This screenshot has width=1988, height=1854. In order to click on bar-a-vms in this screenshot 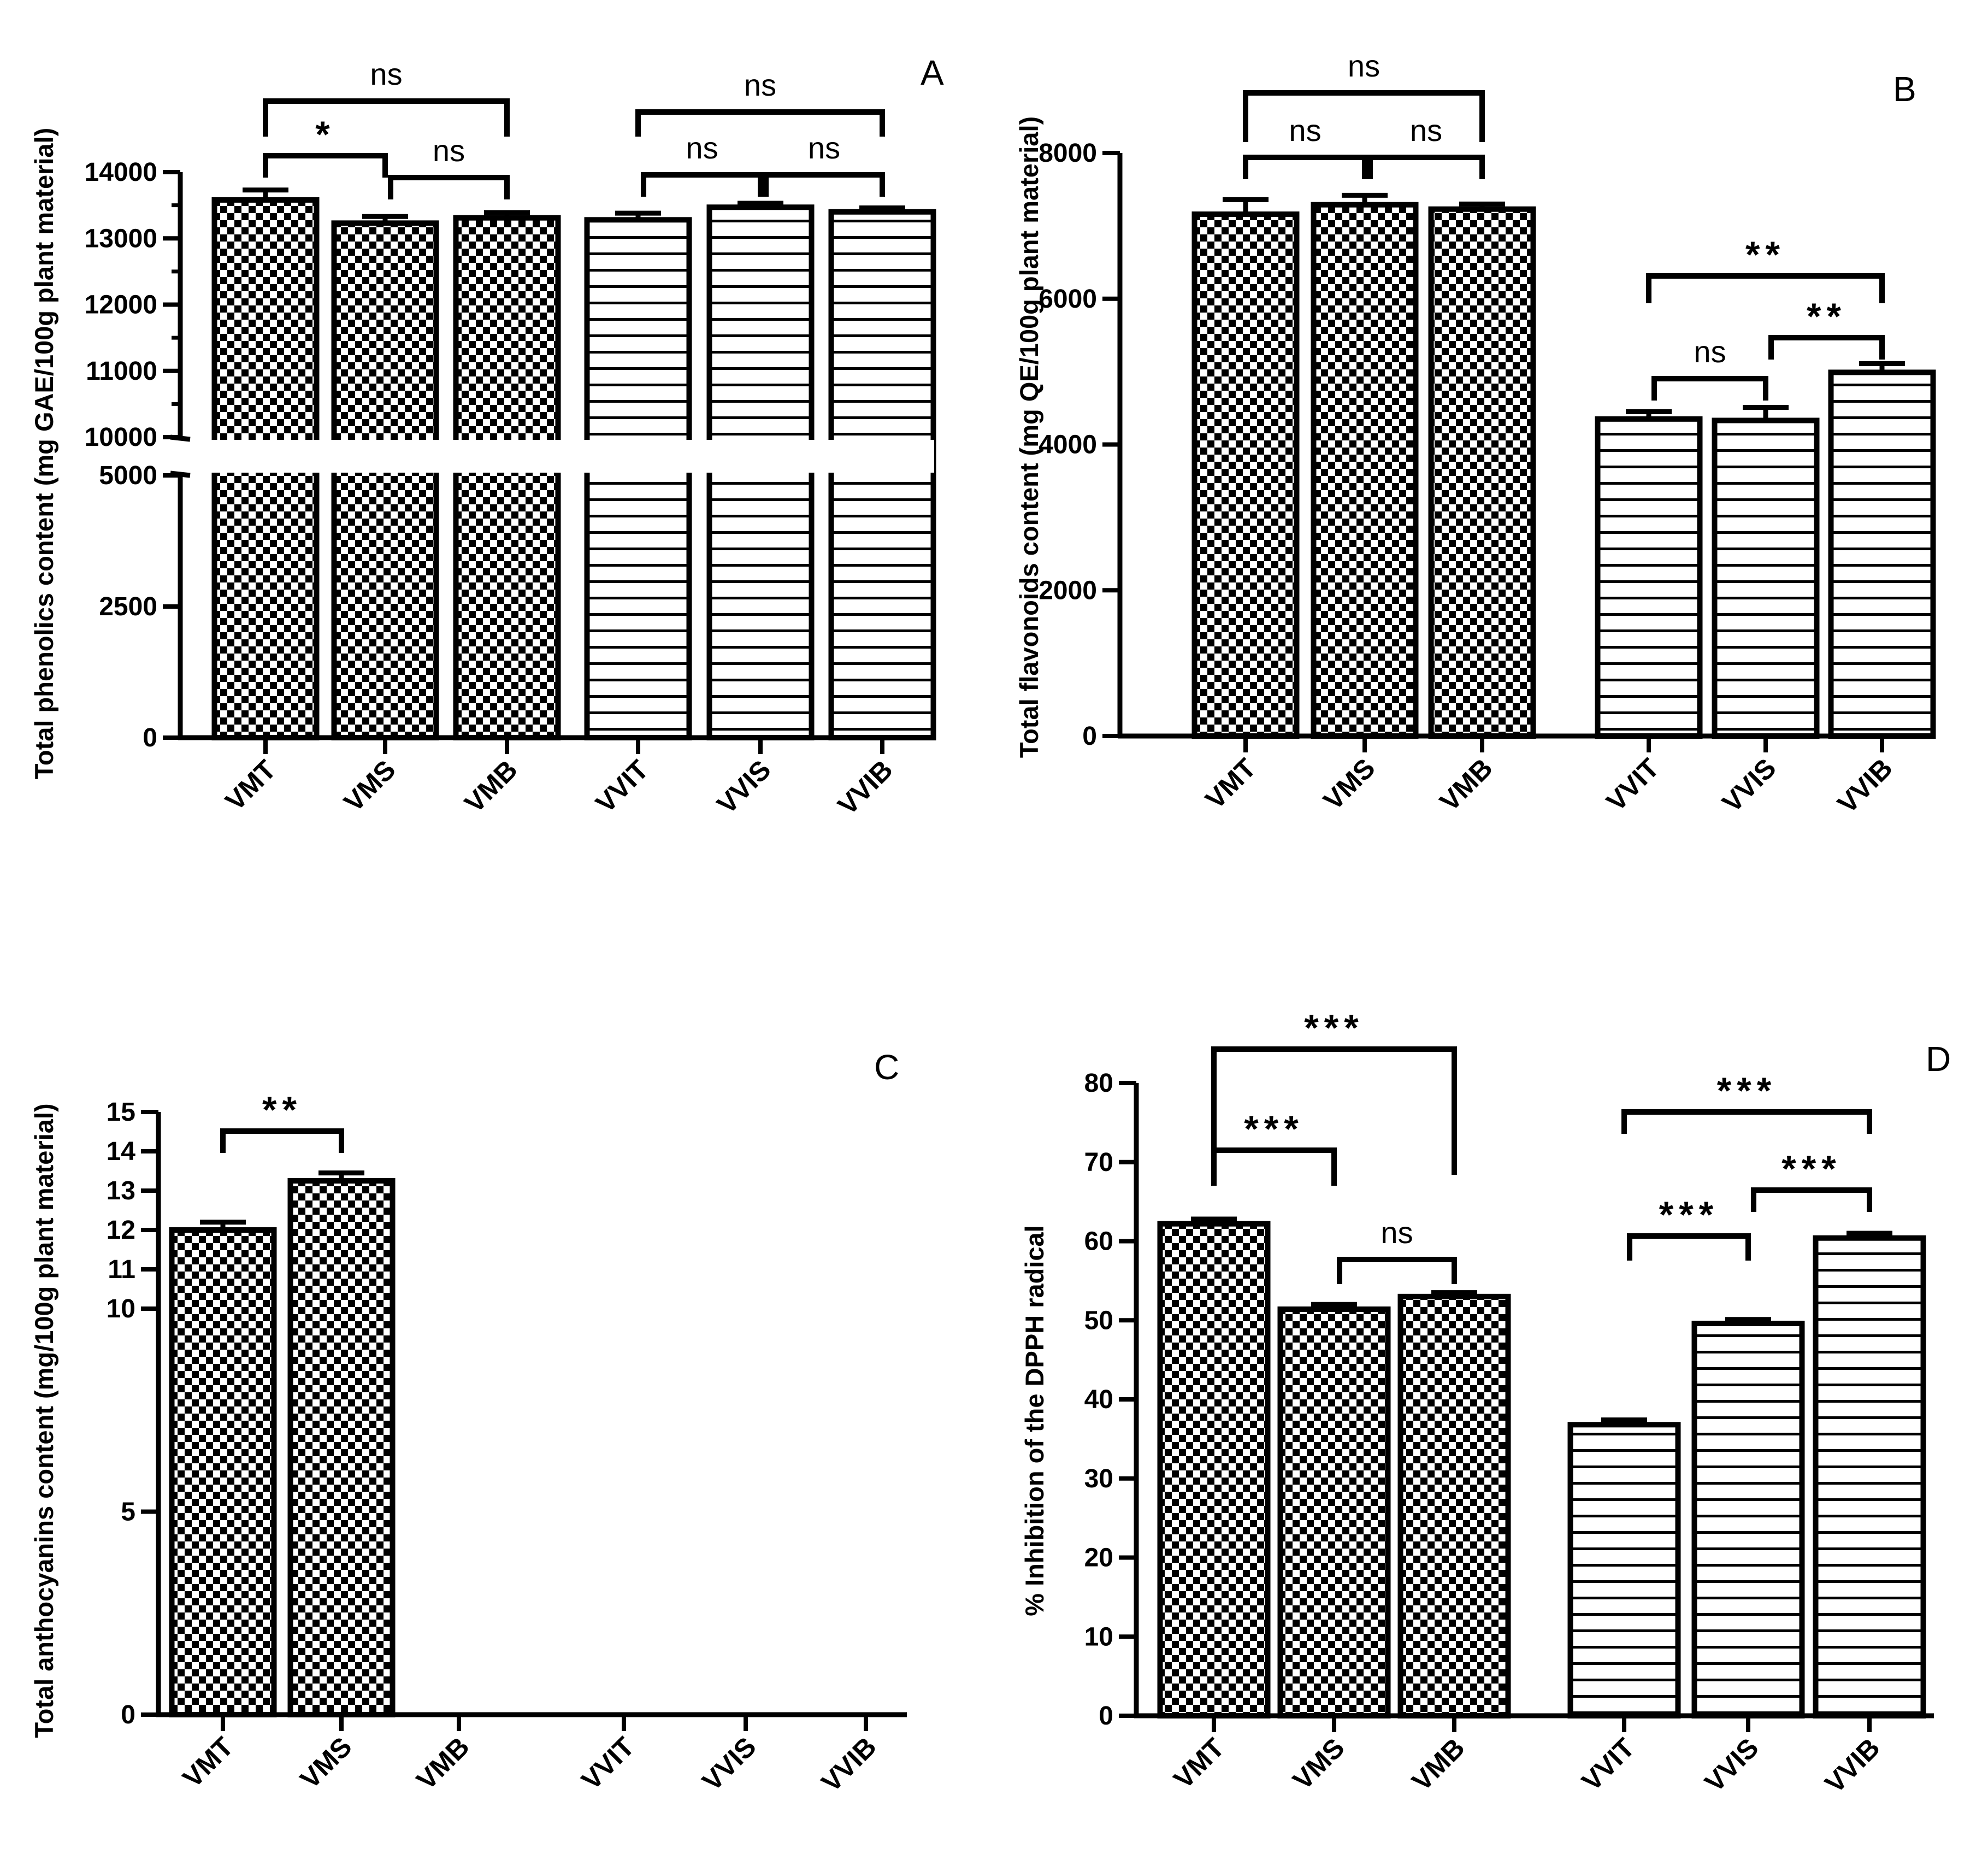, I will do `click(385, 480)`.